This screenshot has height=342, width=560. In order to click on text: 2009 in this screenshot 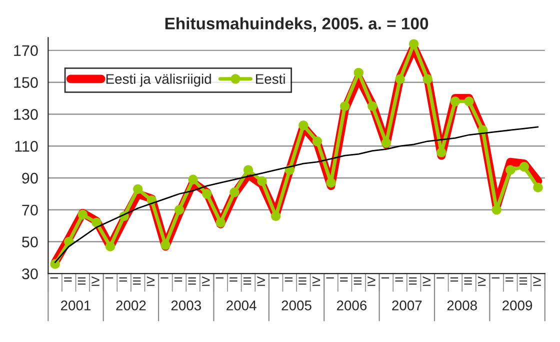, I will do `click(517, 305)`.